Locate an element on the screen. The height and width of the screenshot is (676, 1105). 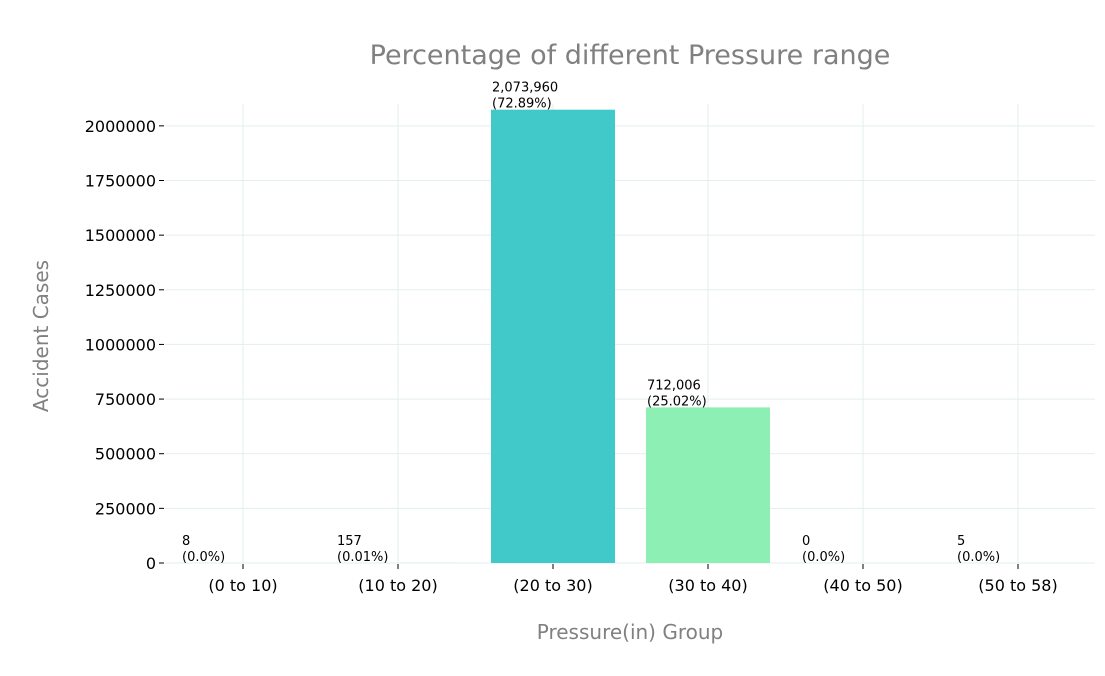
y-tick-label: 0 is located at coordinates (151, 563).